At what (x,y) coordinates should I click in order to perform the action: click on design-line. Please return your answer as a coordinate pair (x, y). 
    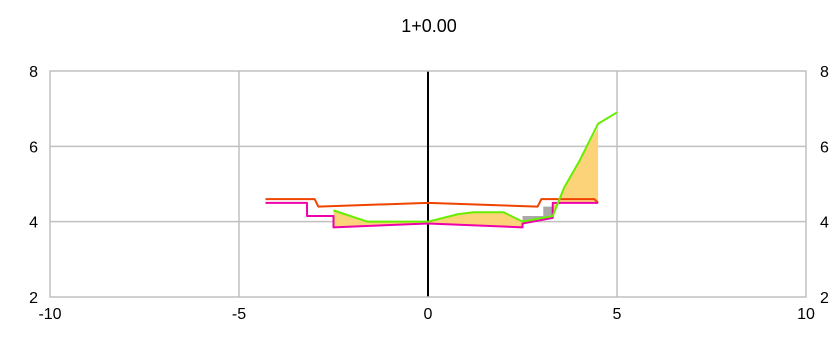
    Looking at the image, I should click on (432, 203).